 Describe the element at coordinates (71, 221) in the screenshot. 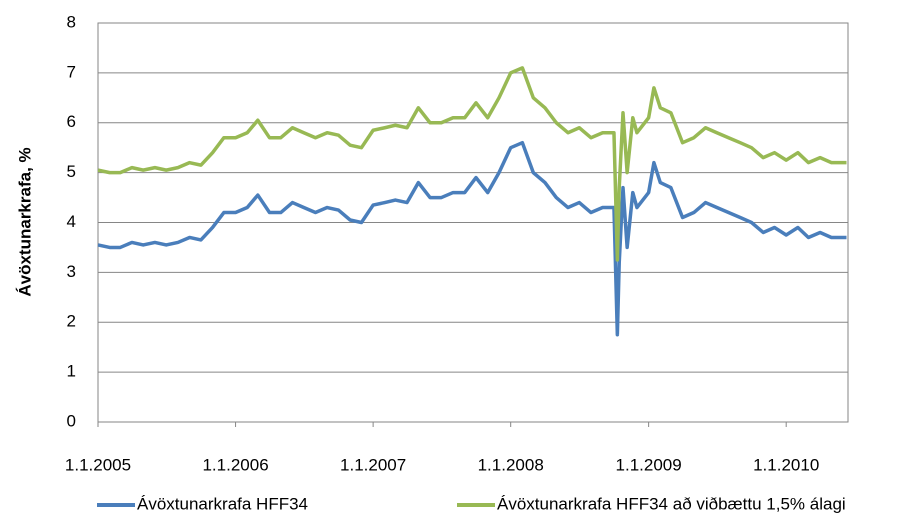

I see `y-tick-label: 4` at that location.